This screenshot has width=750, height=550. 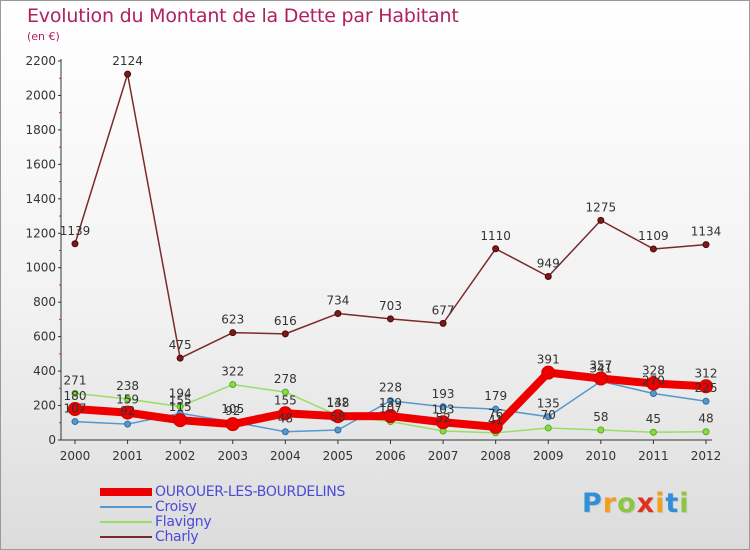 I want to click on y-tick-label: 200, so click(x=44, y=406).